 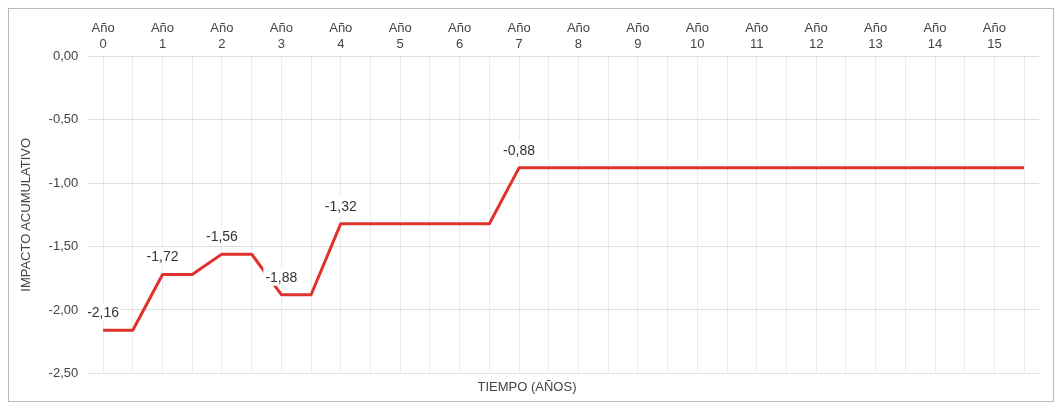 I want to click on y-tick-label: -2,00, so click(x=63, y=309).